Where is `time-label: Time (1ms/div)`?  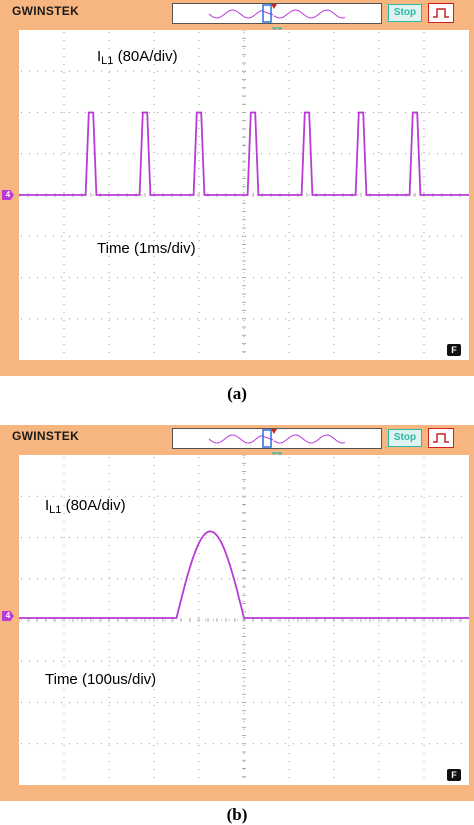
time-label: Time (1ms/div) is located at coordinates (146, 248).